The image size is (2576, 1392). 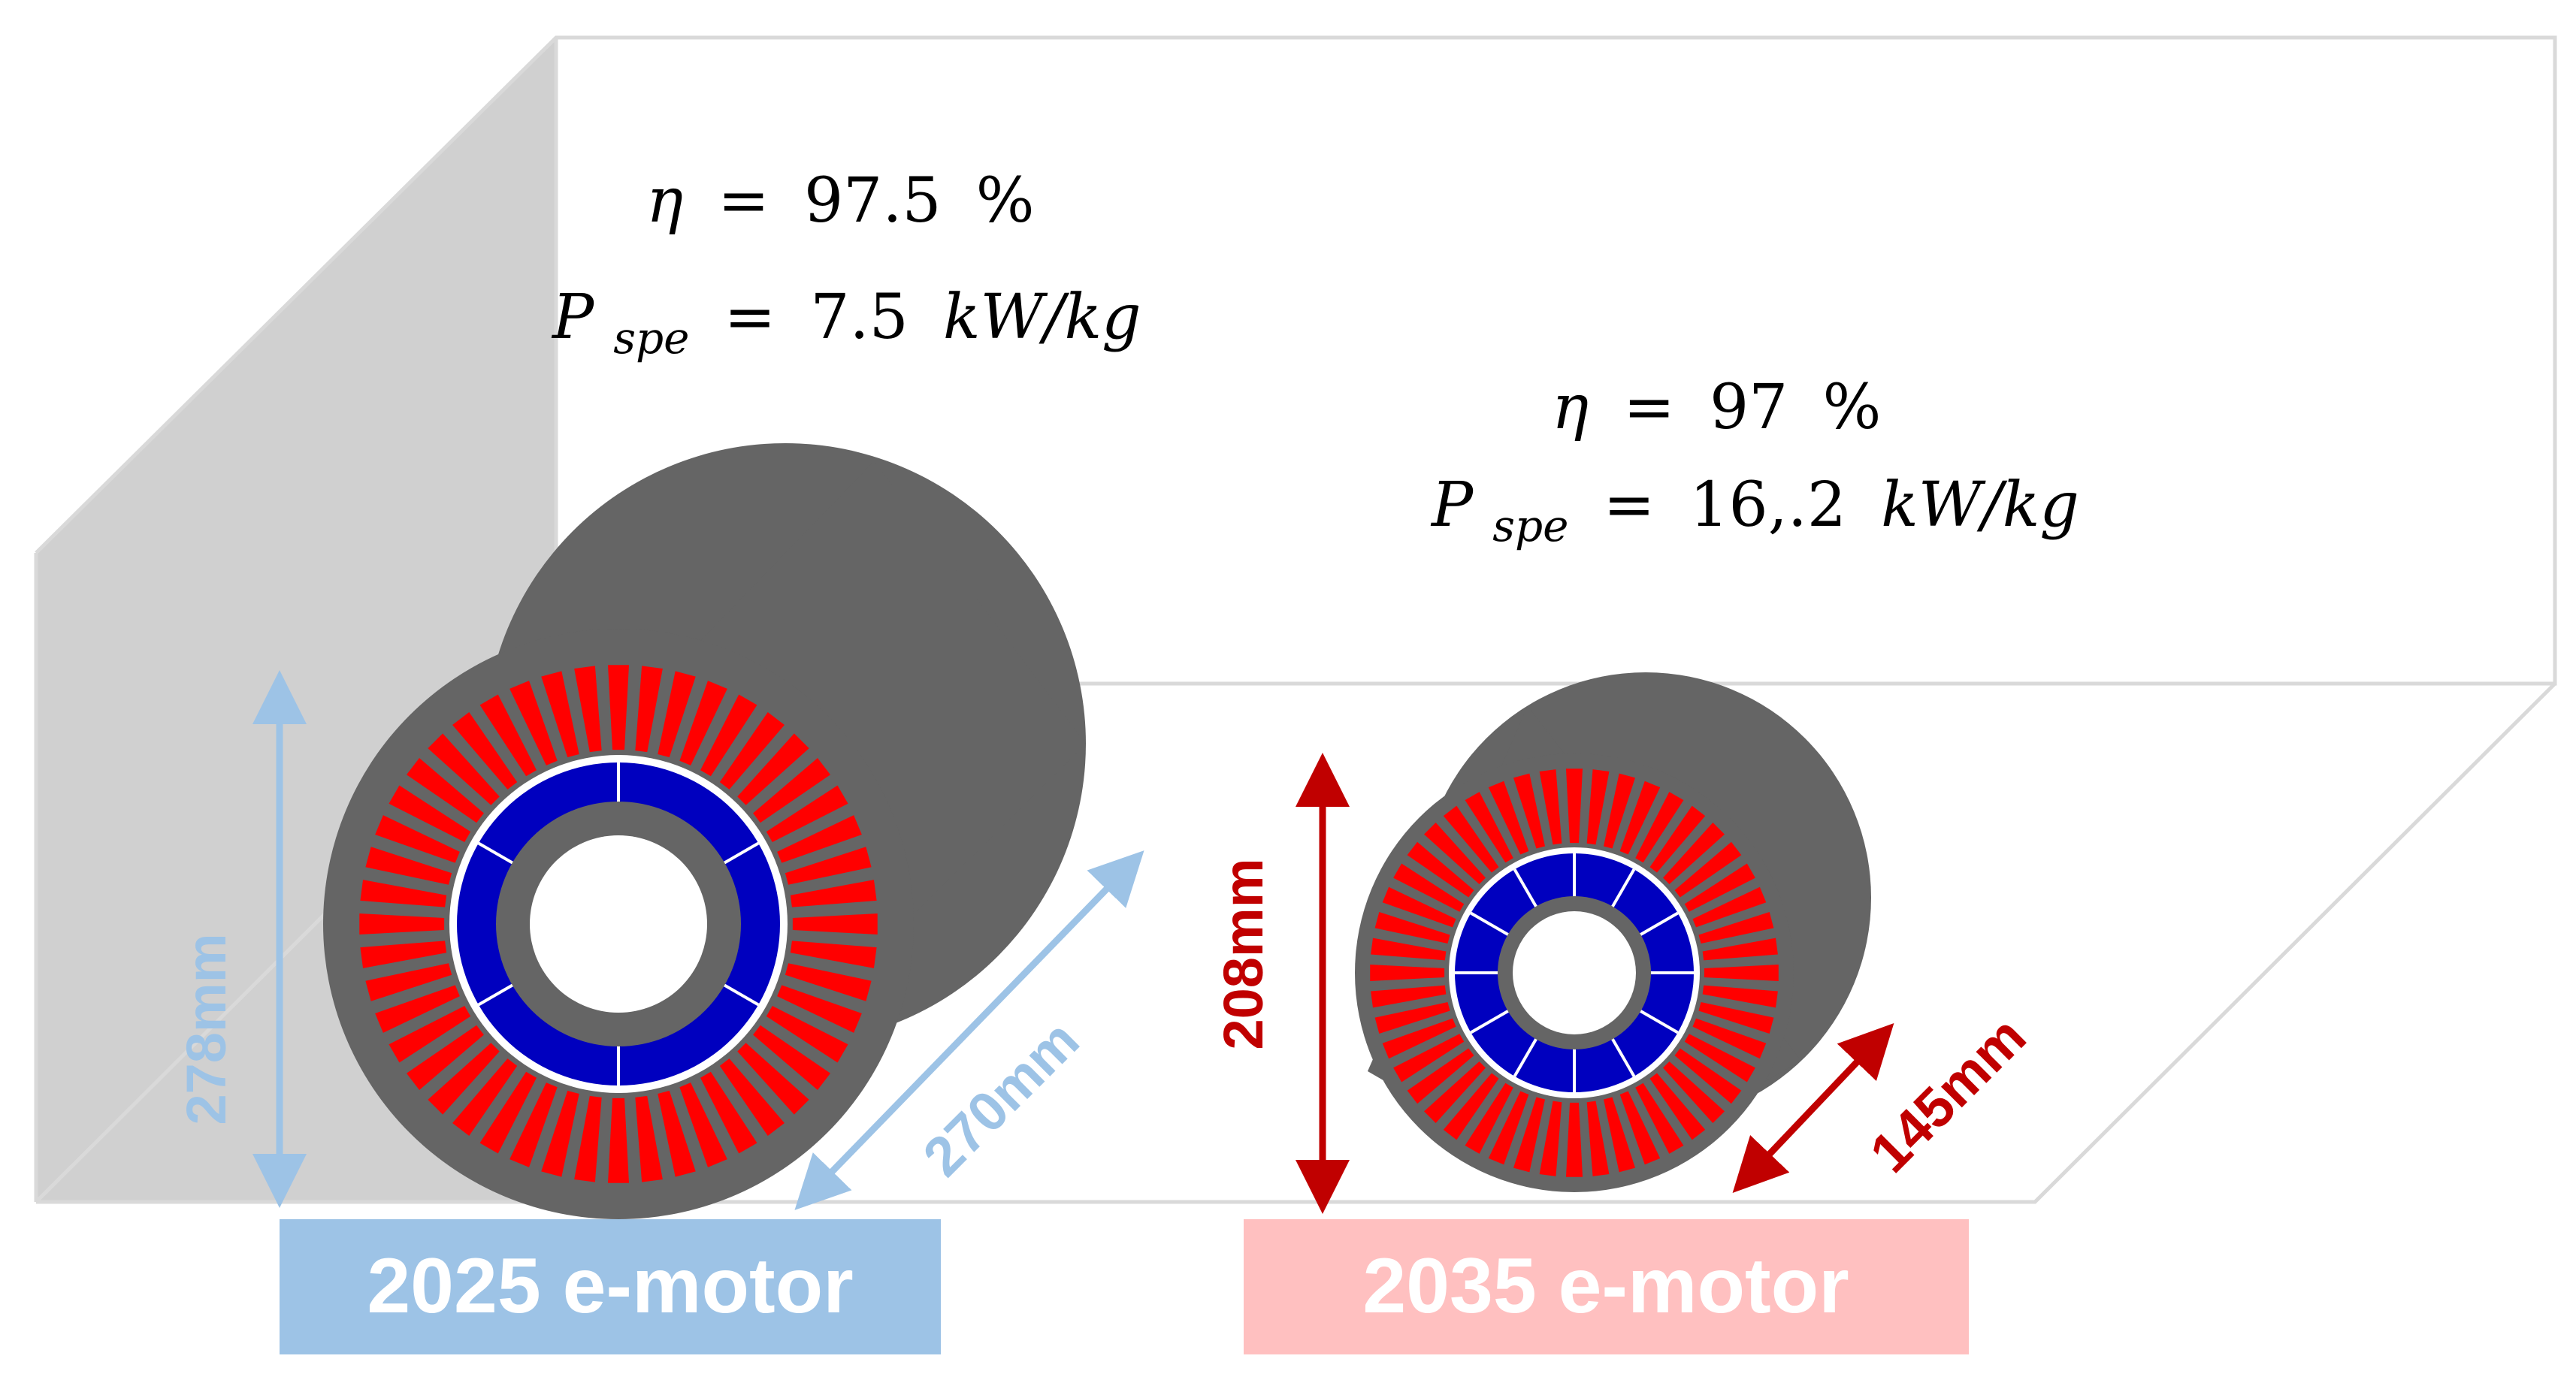 I want to click on motor-2035-specific-power-value: 16,.2, so click(x=1768, y=506).